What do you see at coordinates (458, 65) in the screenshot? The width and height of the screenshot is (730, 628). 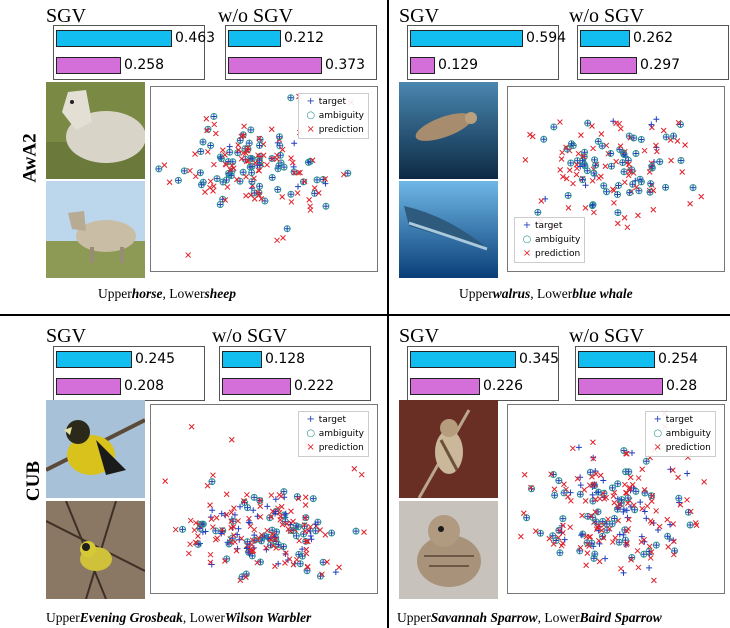 I see `bar-value: 0.129` at bounding box center [458, 65].